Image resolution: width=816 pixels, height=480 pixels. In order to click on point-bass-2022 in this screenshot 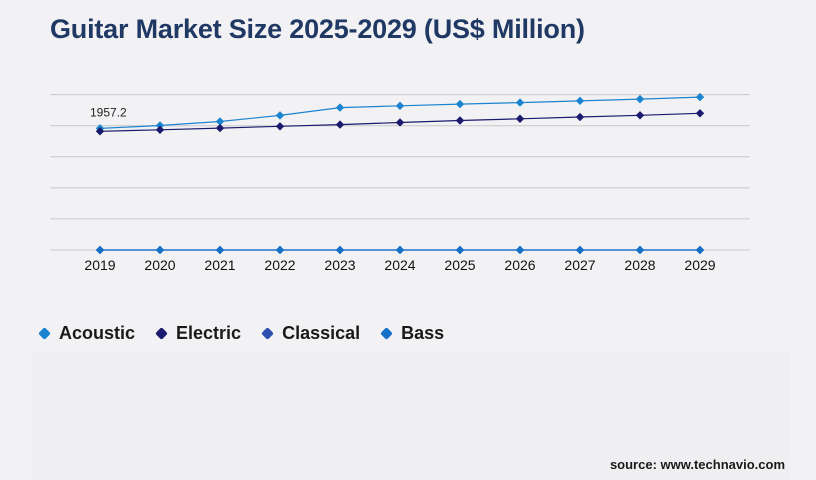, I will do `click(280, 250)`.